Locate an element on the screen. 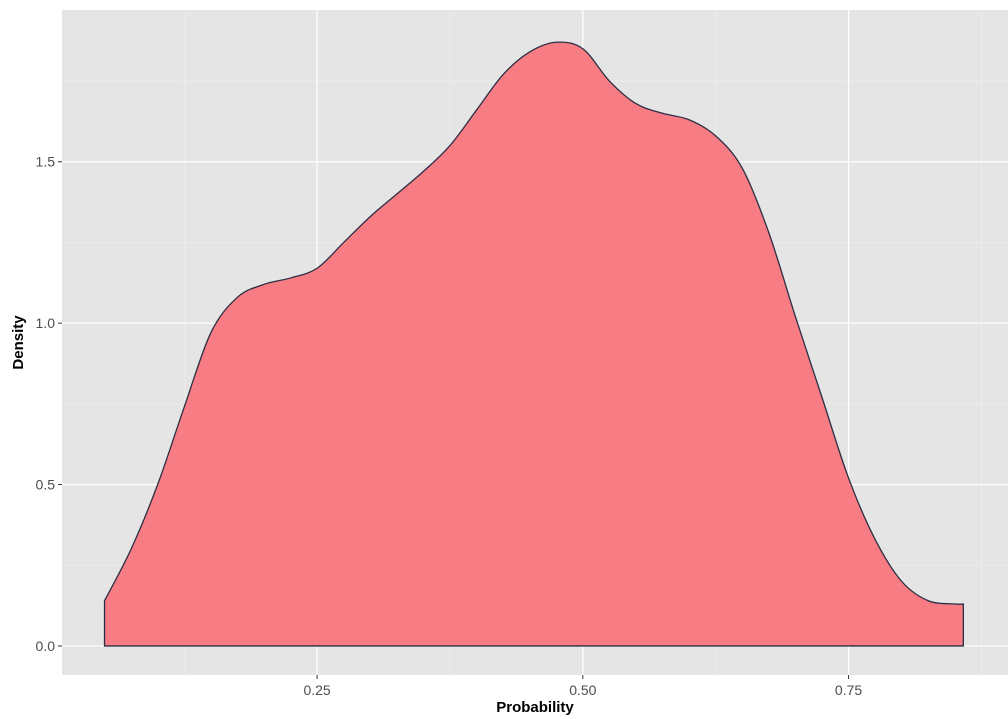 Image resolution: width=1008 pixels, height=719 pixels. x-axis-title: Probability is located at coordinates (535, 707).